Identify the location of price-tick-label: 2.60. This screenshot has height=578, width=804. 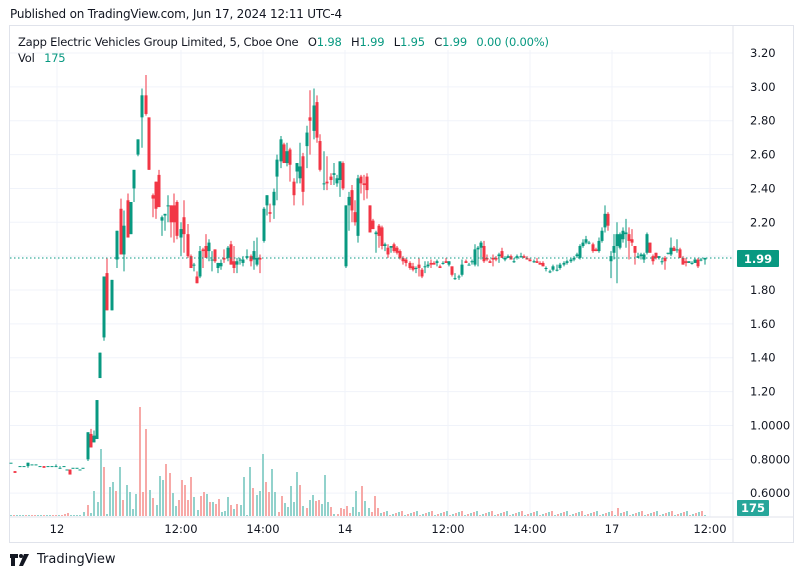
(763, 155).